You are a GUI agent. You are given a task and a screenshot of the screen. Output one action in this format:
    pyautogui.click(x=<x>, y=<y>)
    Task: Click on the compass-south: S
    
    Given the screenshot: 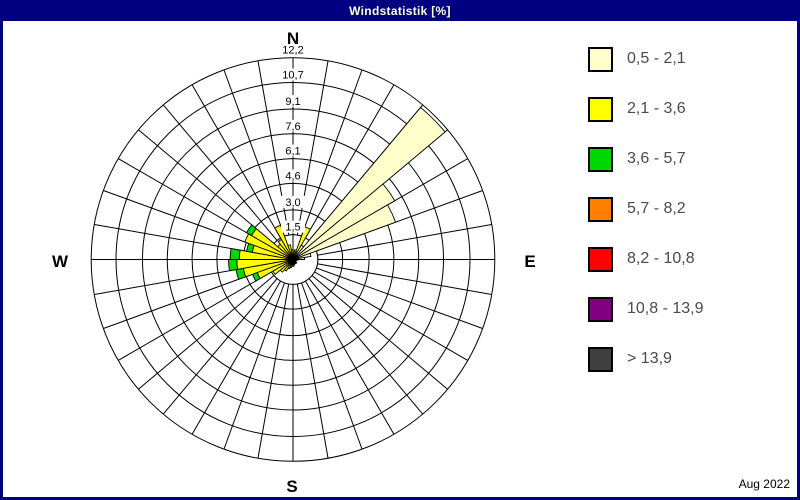 What is the action you would take?
    pyautogui.click(x=291, y=486)
    